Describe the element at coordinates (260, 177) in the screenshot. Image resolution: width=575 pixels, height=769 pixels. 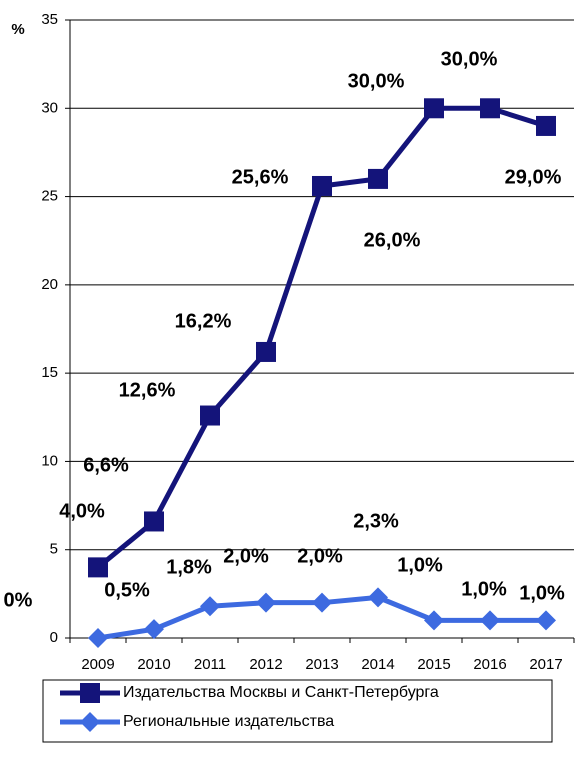
I see `data-label: 25,6%` at that location.